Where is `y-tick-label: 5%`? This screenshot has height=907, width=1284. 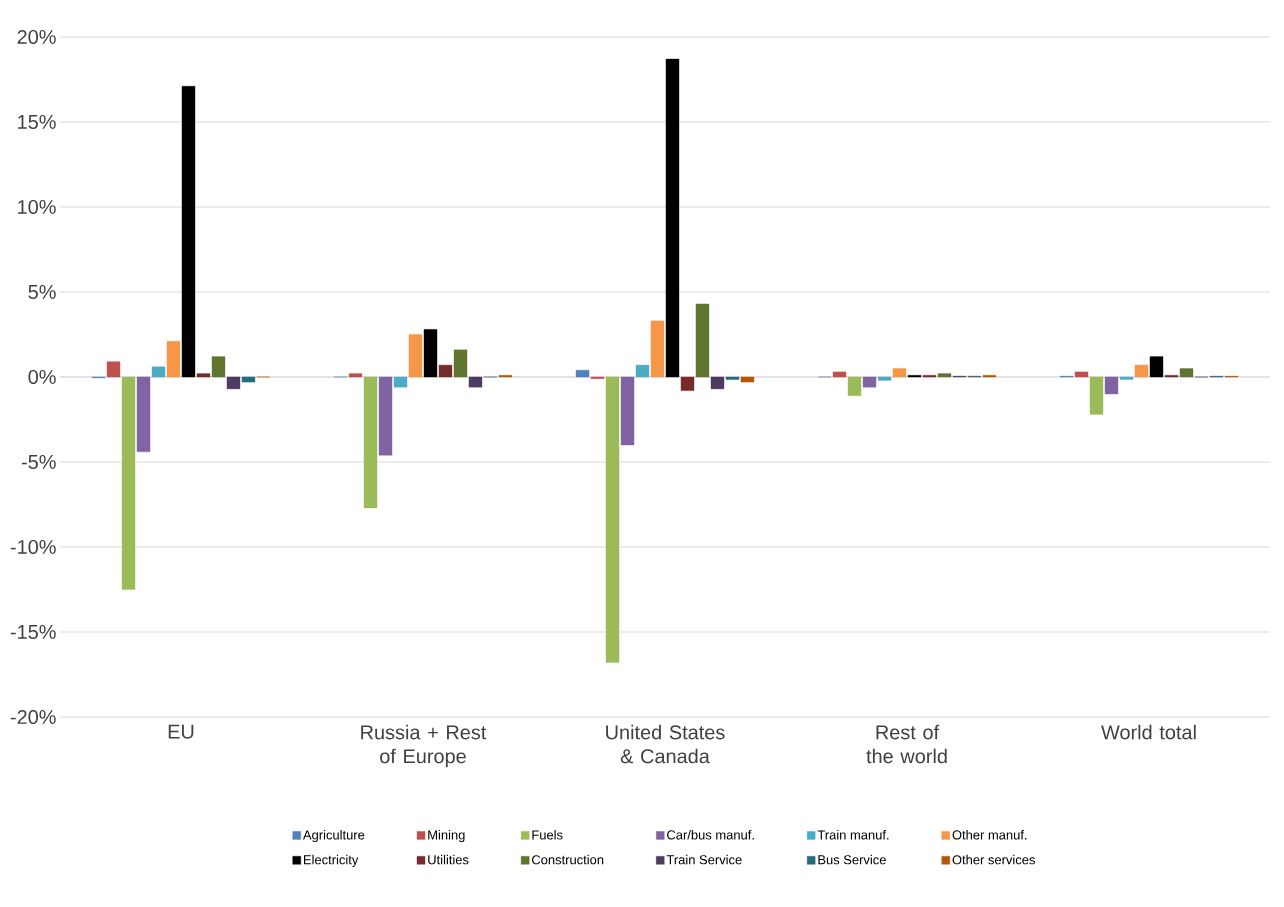
y-tick-label: 5% is located at coordinates (42, 291).